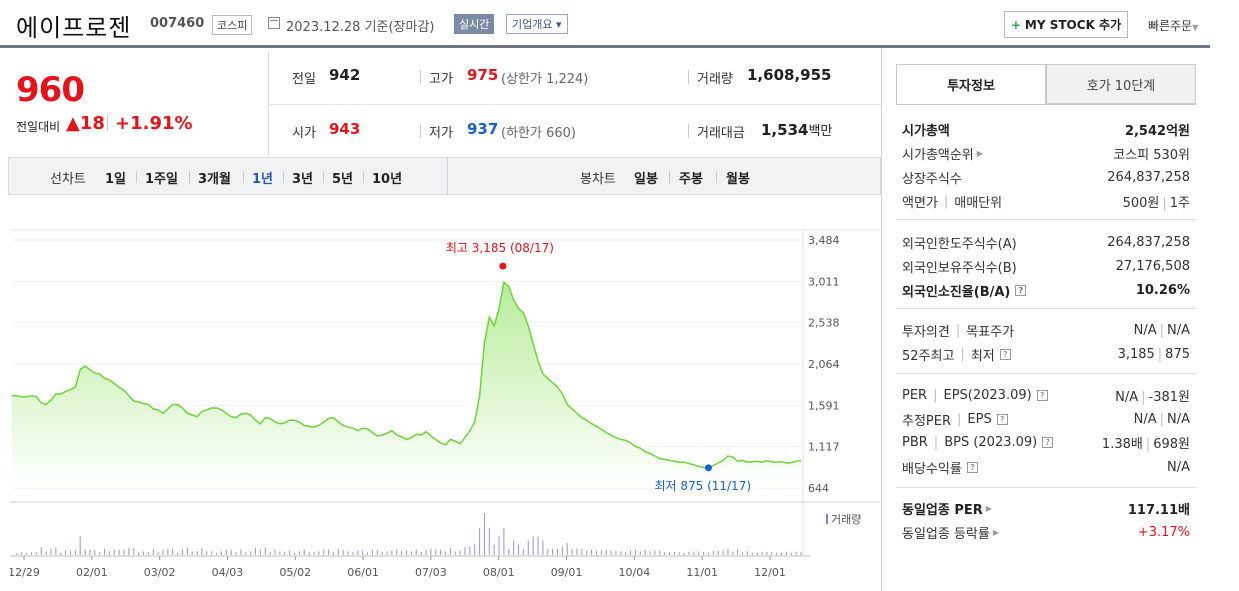  What do you see at coordinates (1121, 84) in the screenshot?
I see `tab-order-book: 호가 10단계` at bounding box center [1121, 84].